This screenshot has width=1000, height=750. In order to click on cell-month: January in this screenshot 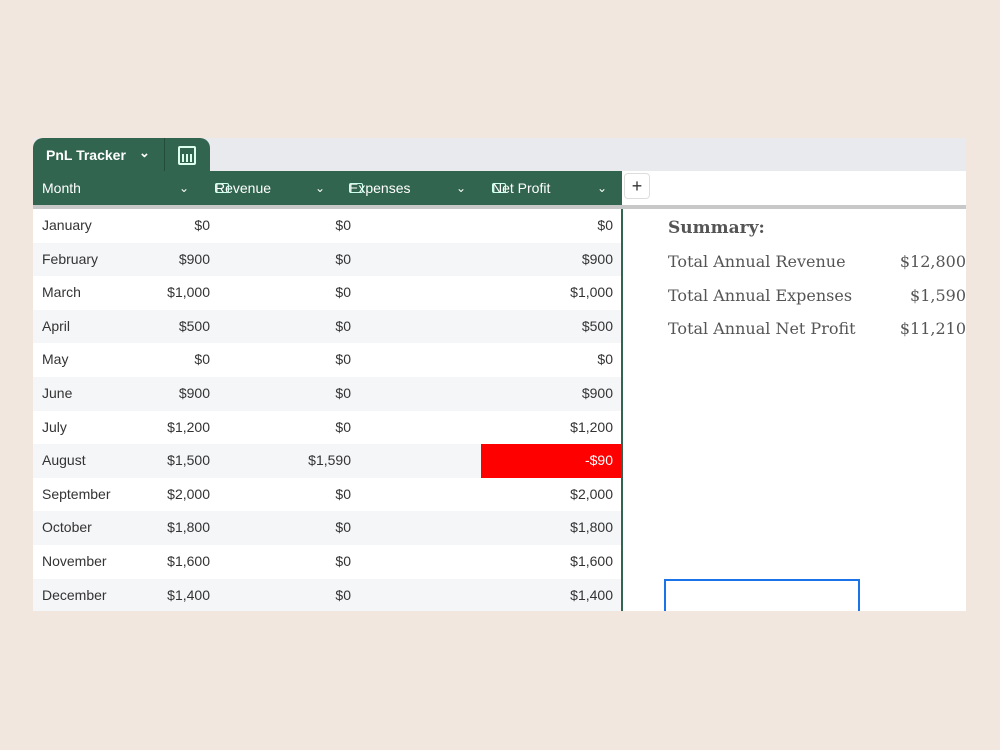, I will do `click(67, 225)`.